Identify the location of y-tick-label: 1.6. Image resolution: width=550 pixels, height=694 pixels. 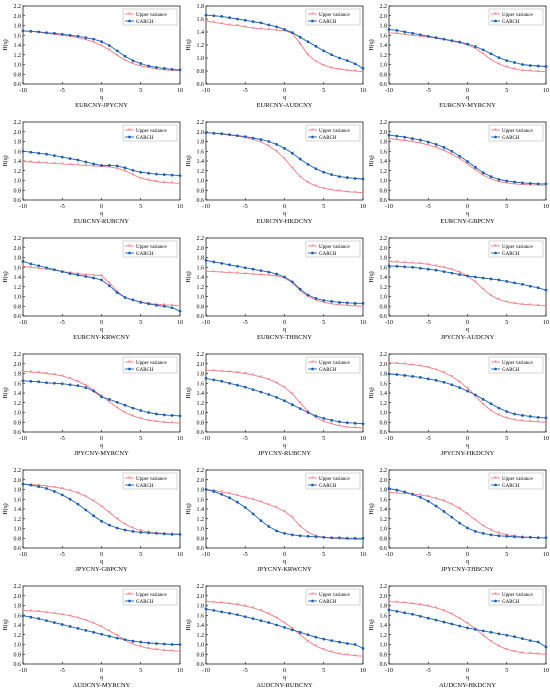
(384, 36).